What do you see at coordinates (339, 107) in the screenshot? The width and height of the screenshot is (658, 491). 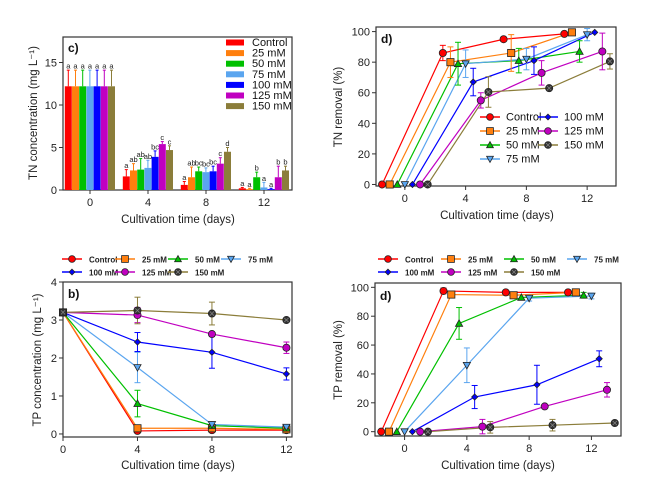 I see `y-axis-label: TN removal (%)` at bounding box center [339, 107].